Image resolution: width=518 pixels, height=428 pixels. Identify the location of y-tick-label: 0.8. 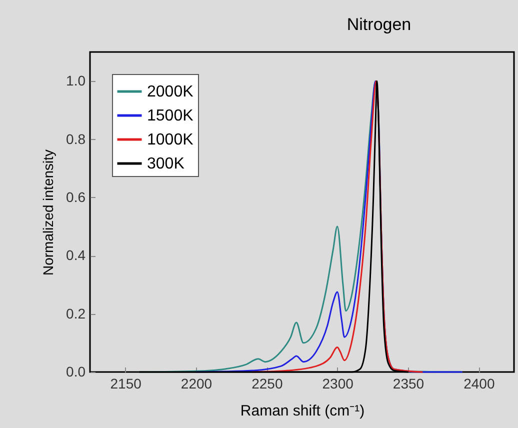
(76, 138).